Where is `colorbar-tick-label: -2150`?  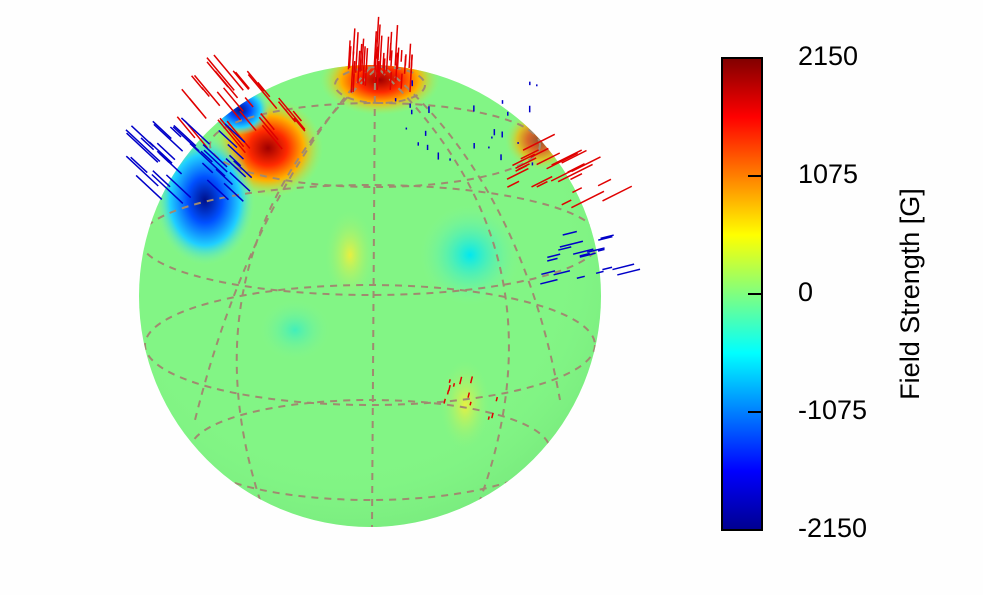 colorbar-tick-label: -2150 is located at coordinates (832, 528).